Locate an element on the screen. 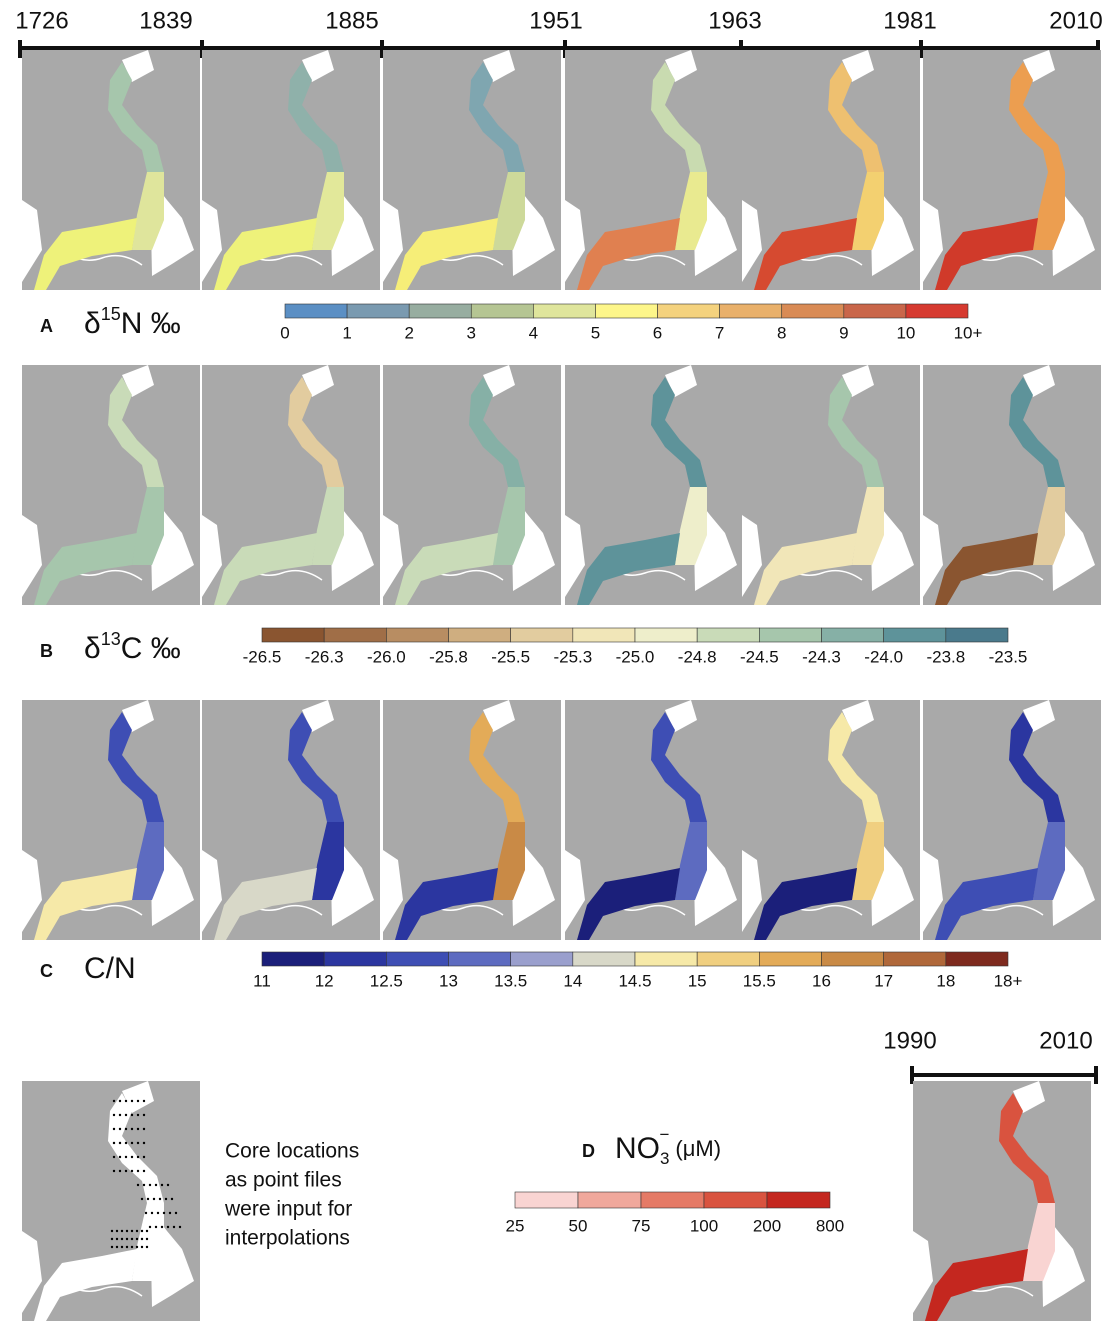 The height and width of the screenshot is (1321, 1119). colorbar-label: -23.8 is located at coordinates (945, 656).